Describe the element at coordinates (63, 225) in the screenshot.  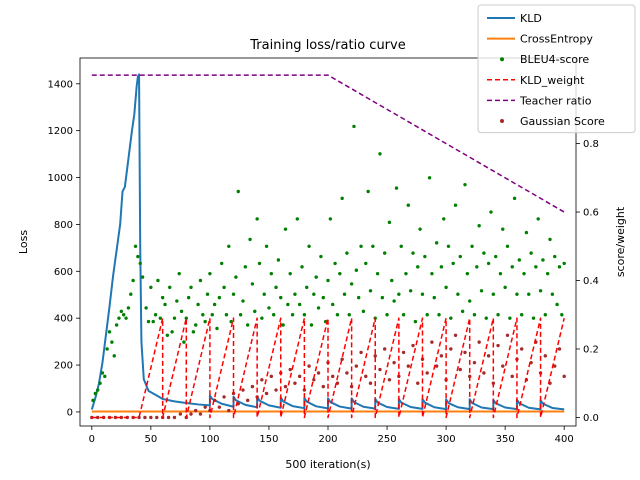
I see `y-left-tick-label: 800` at that location.